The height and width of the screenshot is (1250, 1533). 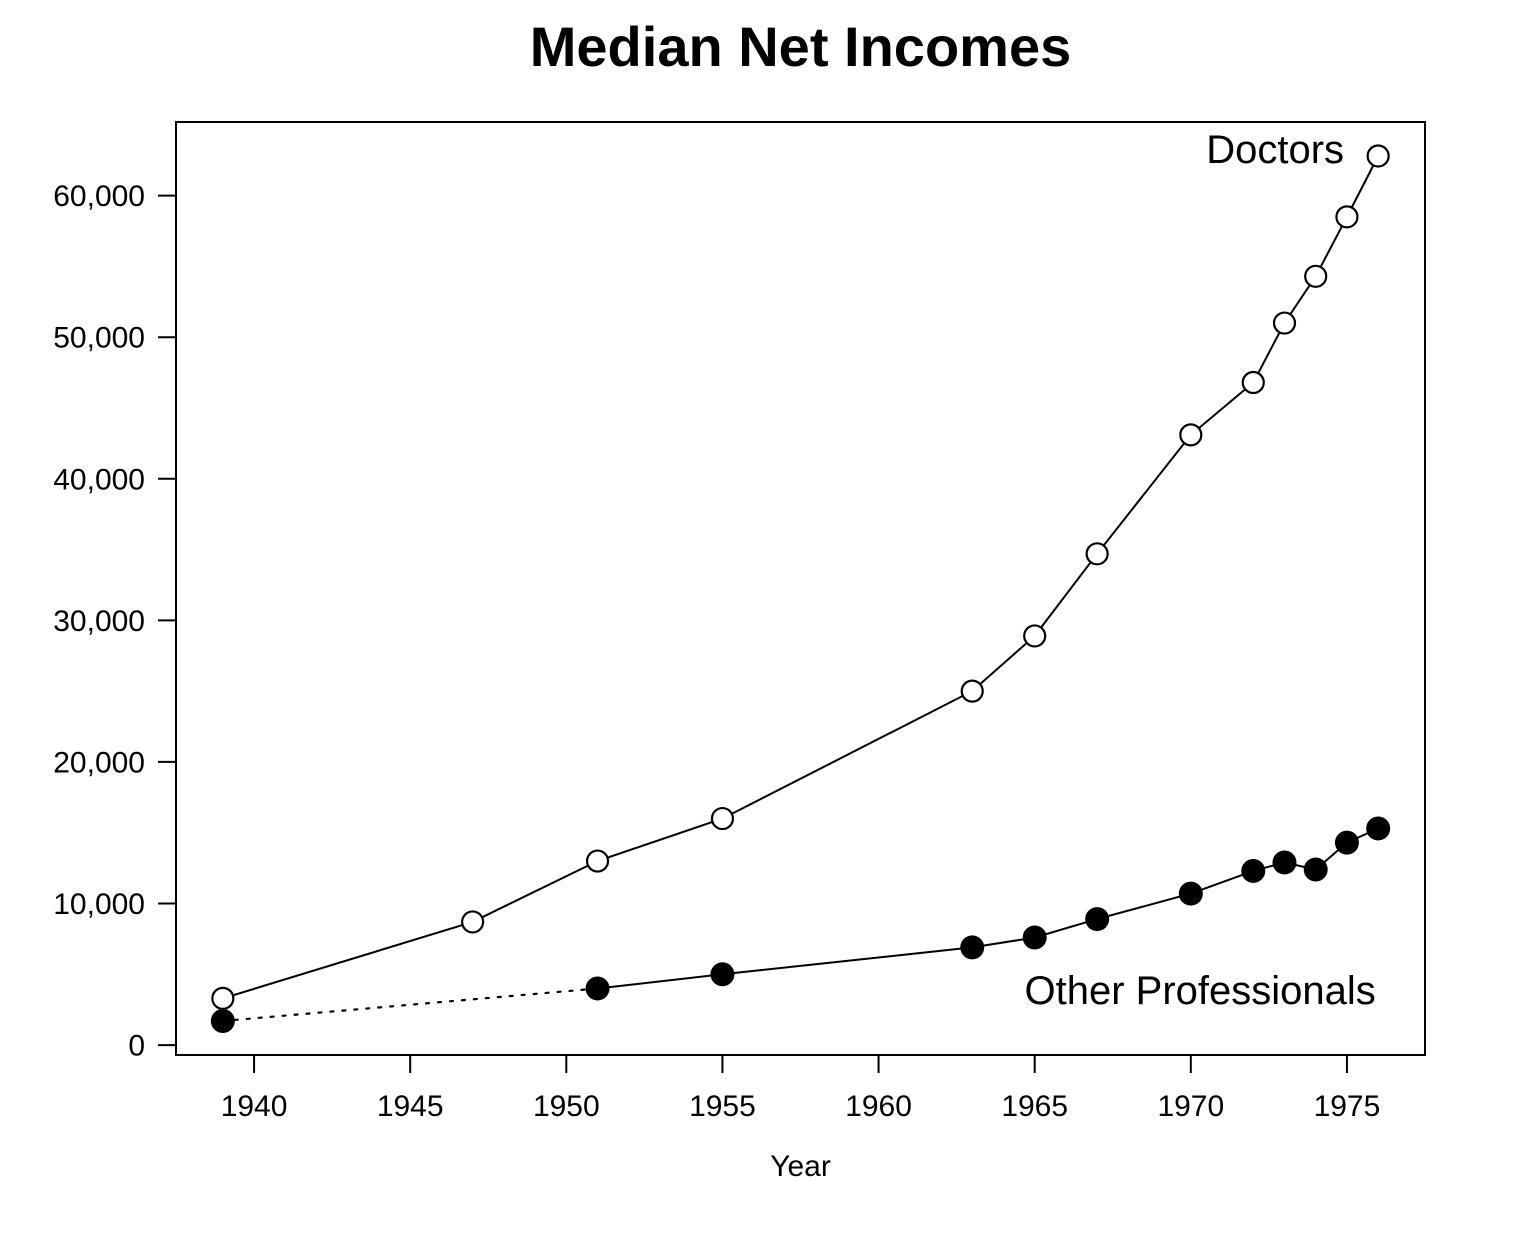 I want to click on chart-title: Median Net Incomes, so click(x=800, y=46).